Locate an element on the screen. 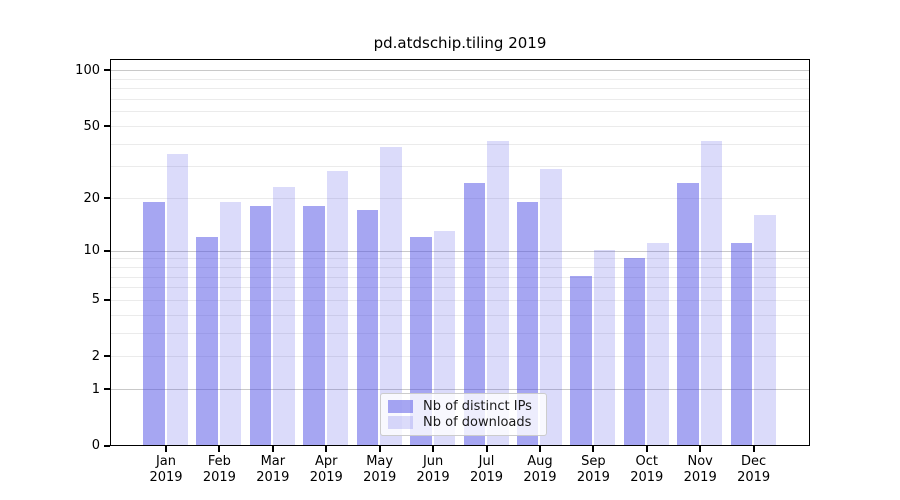 The image size is (900, 500). chart-title: pd.atdschip.tiling 2019 is located at coordinates (460, 43).